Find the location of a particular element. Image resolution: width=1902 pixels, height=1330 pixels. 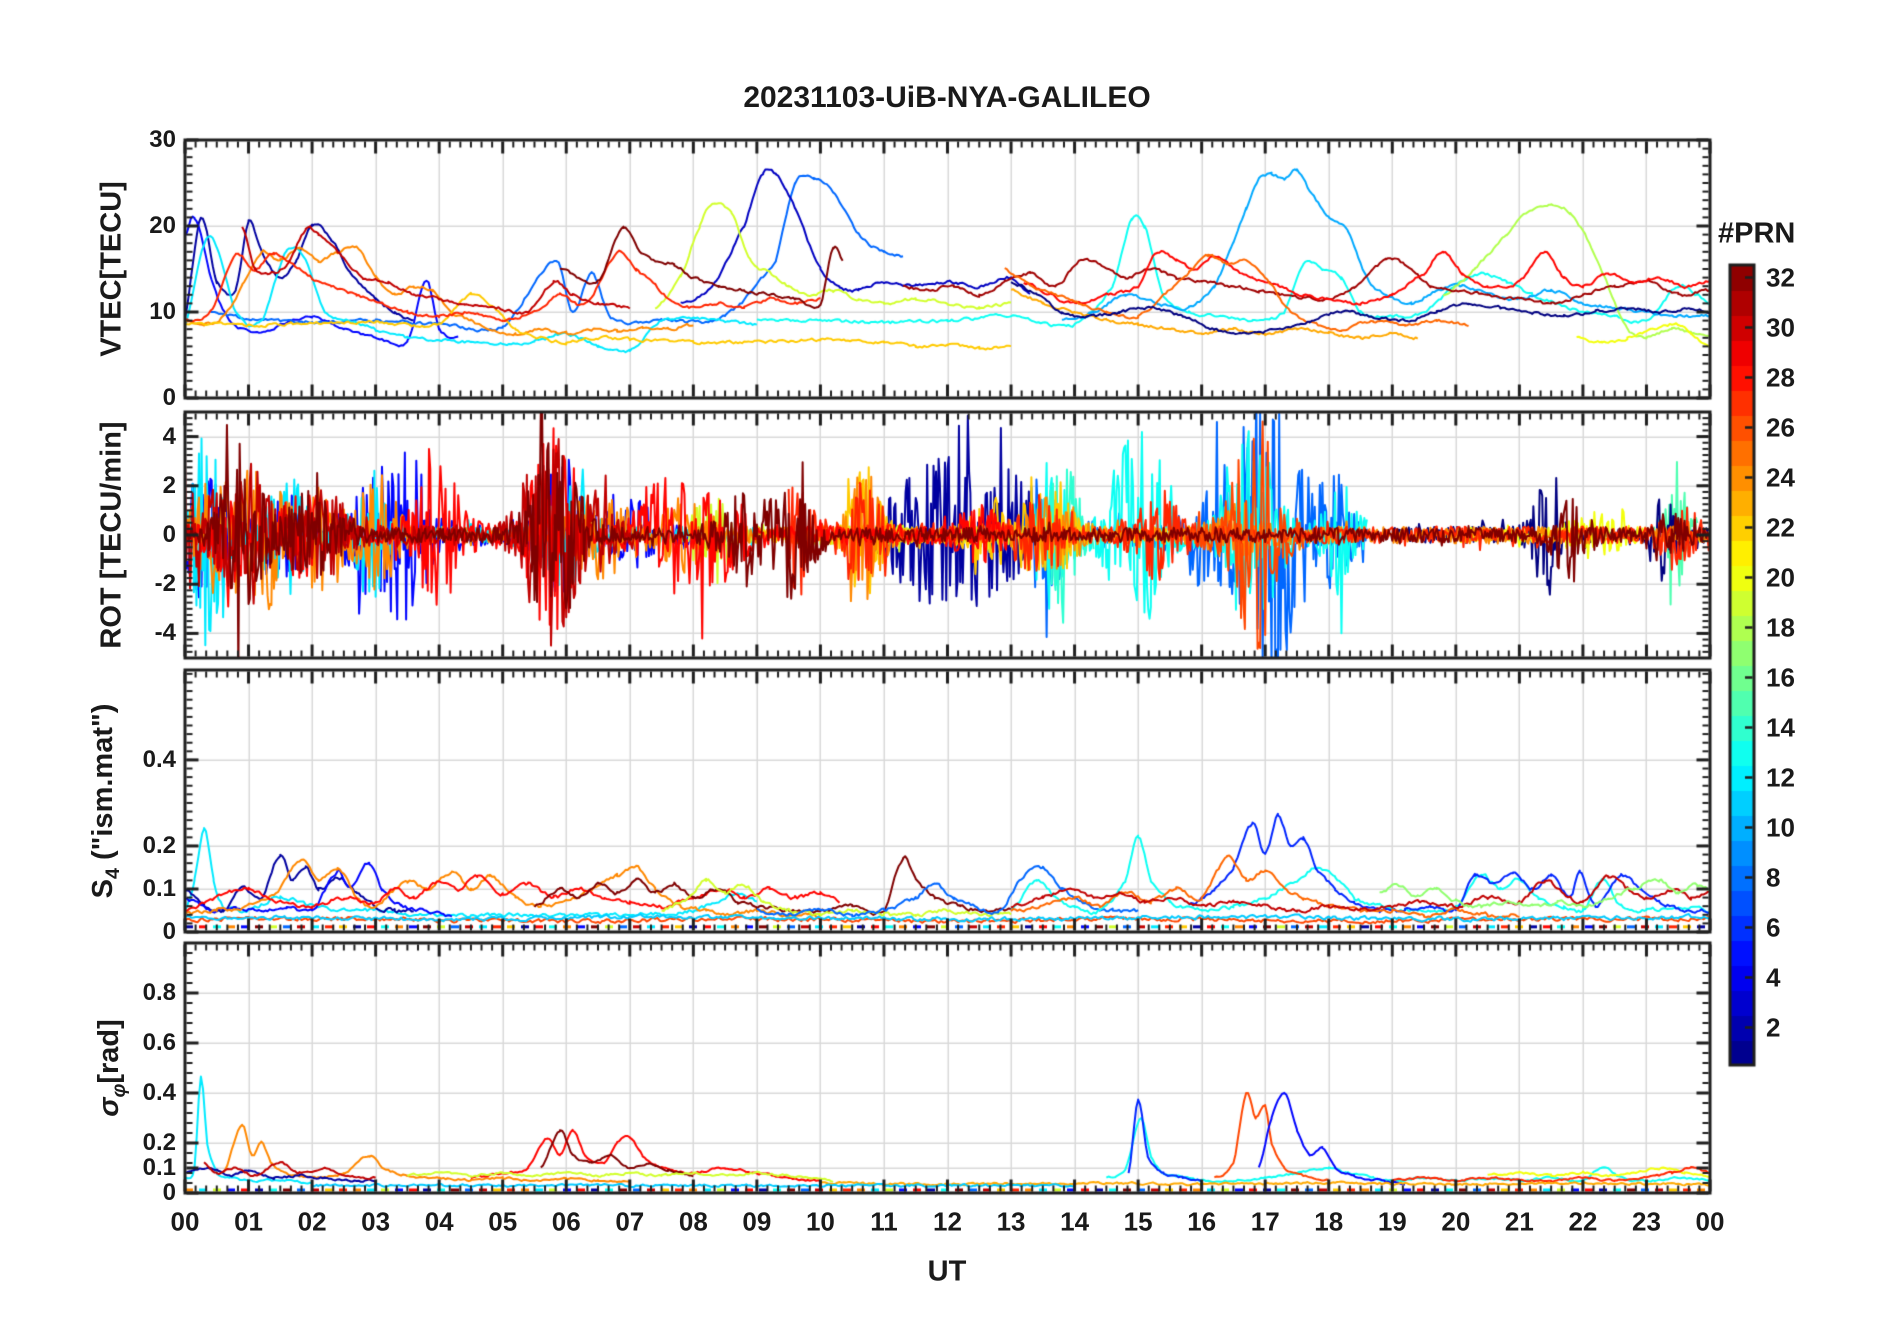

colorbar-tick-label: 2 is located at coordinates (1773, 1027).